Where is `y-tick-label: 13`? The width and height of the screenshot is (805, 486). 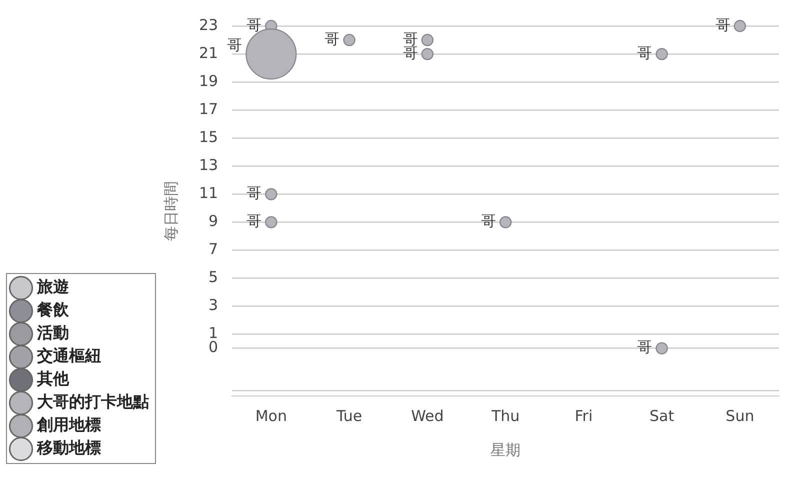
y-tick-label: 13 is located at coordinates (208, 165).